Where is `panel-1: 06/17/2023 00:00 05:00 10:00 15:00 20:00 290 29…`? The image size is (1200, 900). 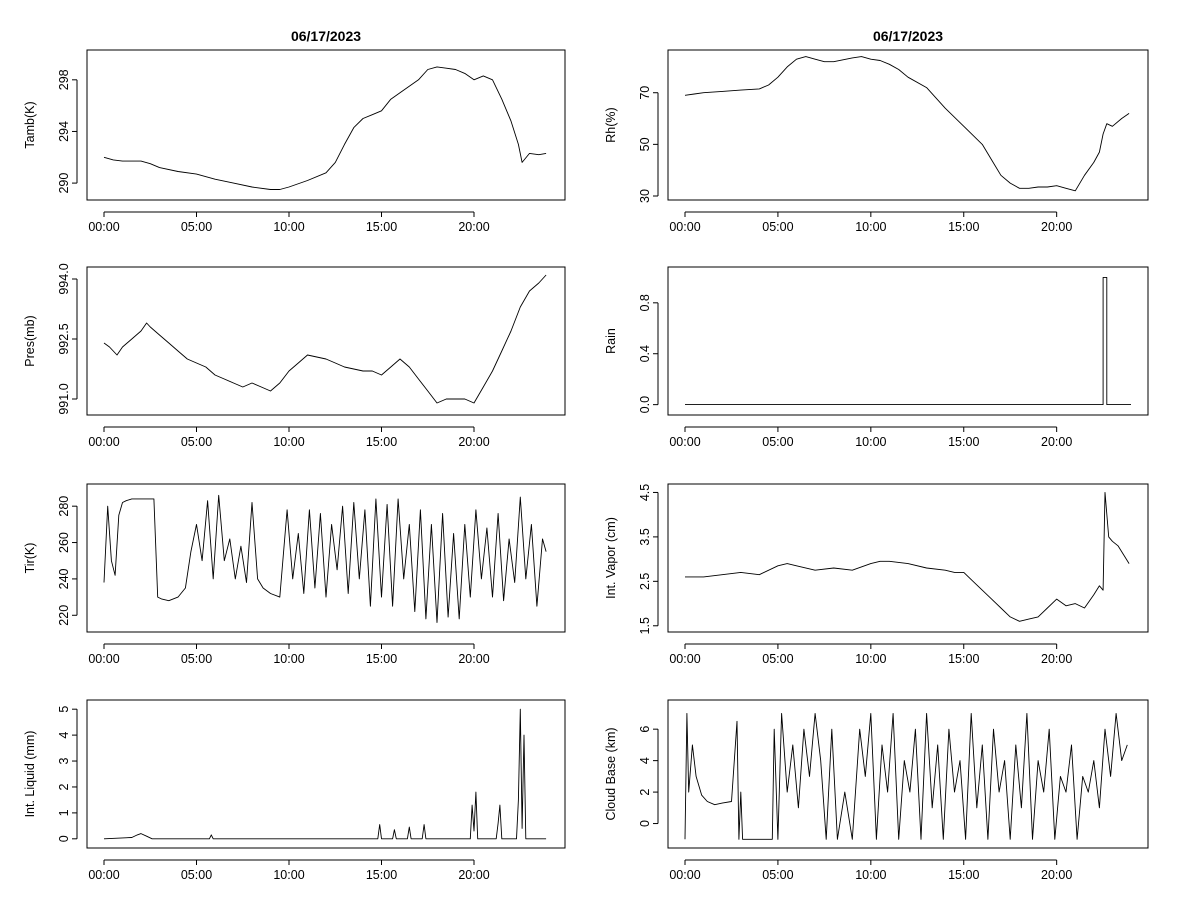 panel-1: 06/17/2023 00:00 05:00 10:00 15:00 20:00 290 29… is located at coordinates (294, 131).